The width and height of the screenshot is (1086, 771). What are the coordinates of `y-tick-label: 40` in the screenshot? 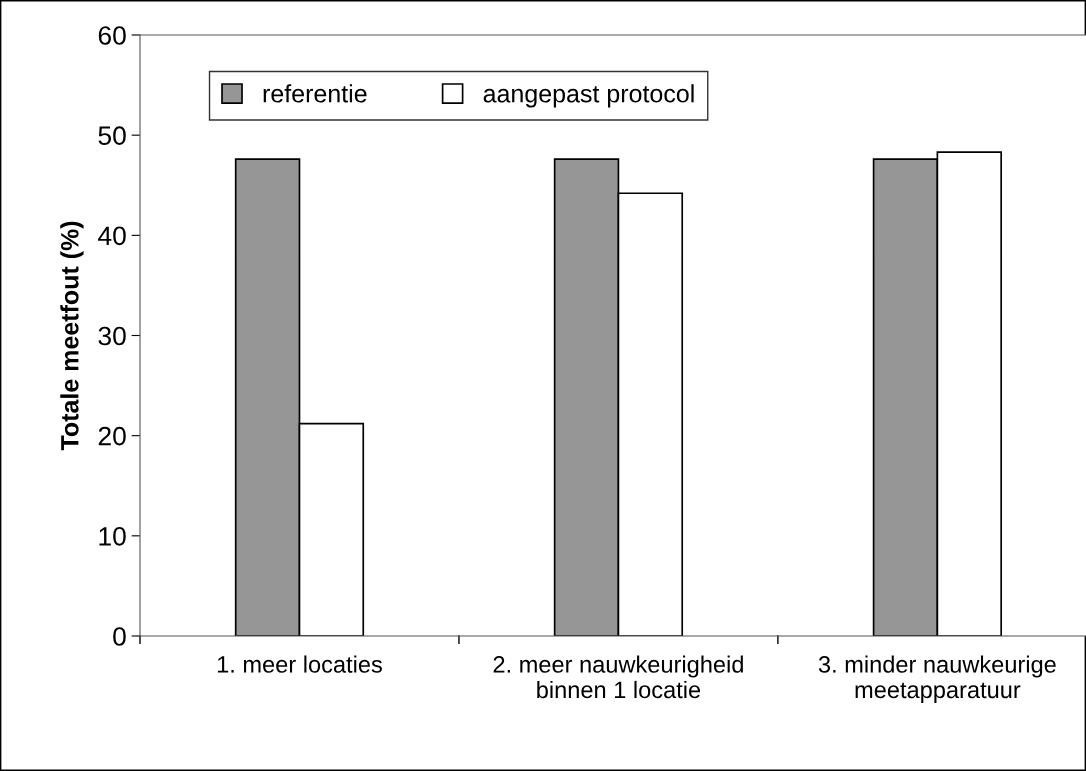 It's located at (112, 236).